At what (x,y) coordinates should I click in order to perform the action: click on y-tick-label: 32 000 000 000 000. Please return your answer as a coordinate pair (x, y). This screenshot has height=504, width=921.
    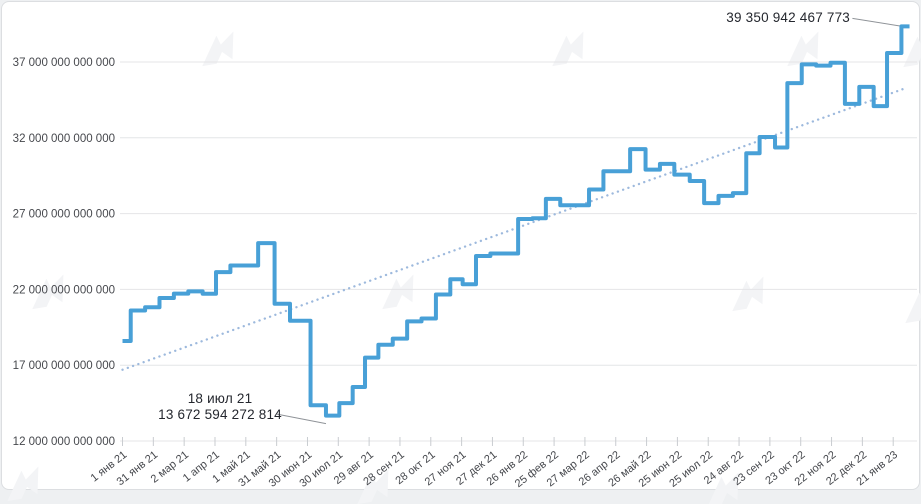
    Looking at the image, I should click on (64, 139).